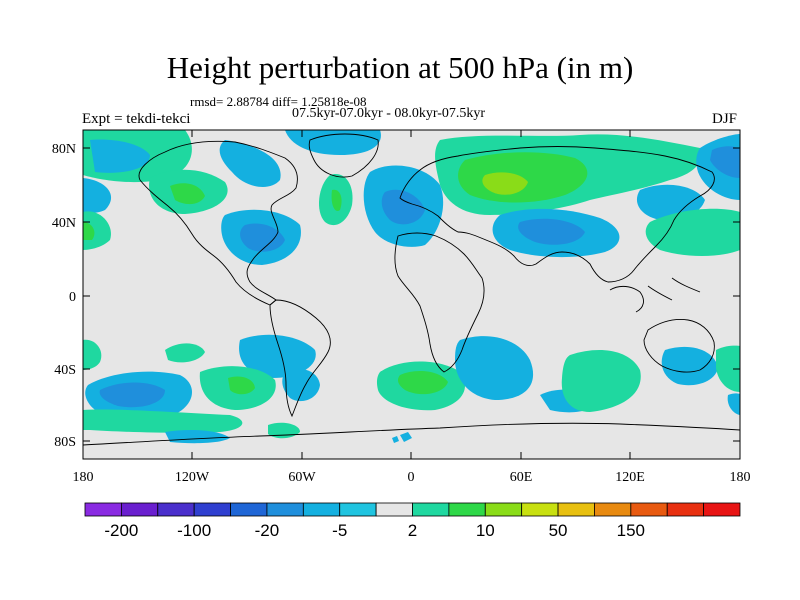 The height and width of the screenshot is (600, 800). What do you see at coordinates (339, 530) in the screenshot?
I see `colorbar-label: -5` at bounding box center [339, 530].